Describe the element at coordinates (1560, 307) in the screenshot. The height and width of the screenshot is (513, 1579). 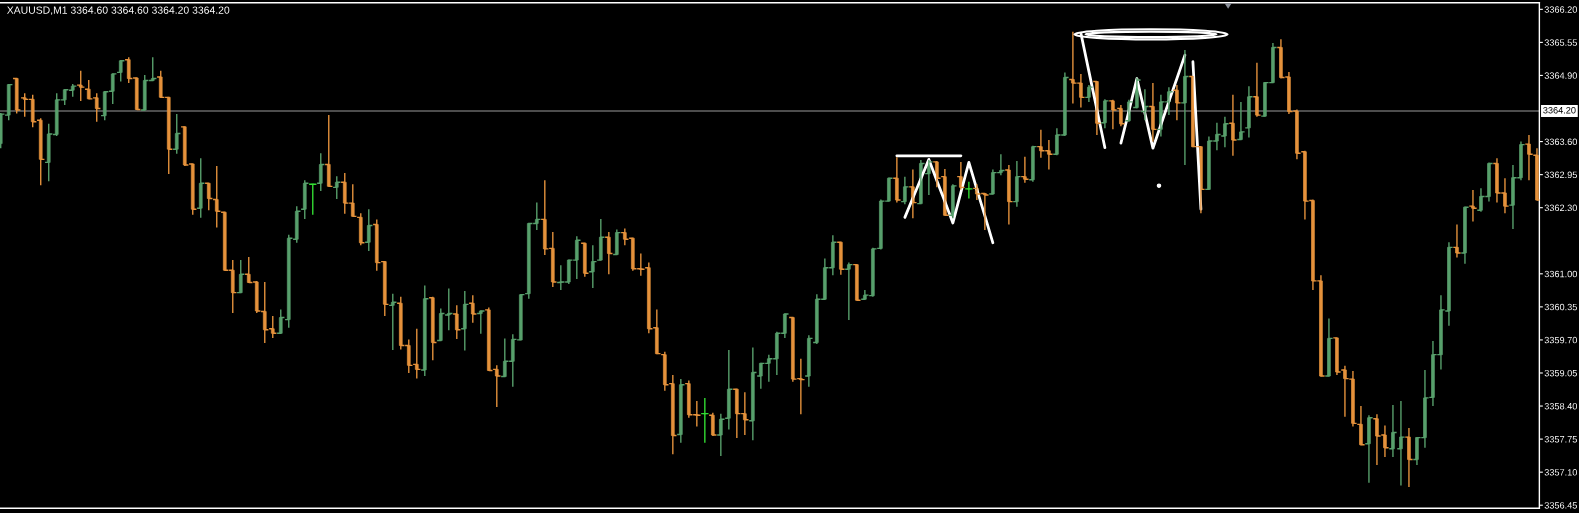
I see `y-tick-label: 3360.35` at that location.